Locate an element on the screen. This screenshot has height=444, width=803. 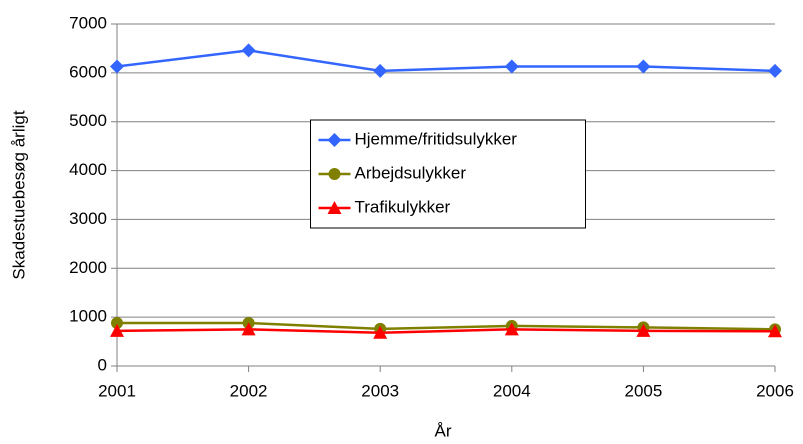
legend-box is located at coordinates (448, 174).